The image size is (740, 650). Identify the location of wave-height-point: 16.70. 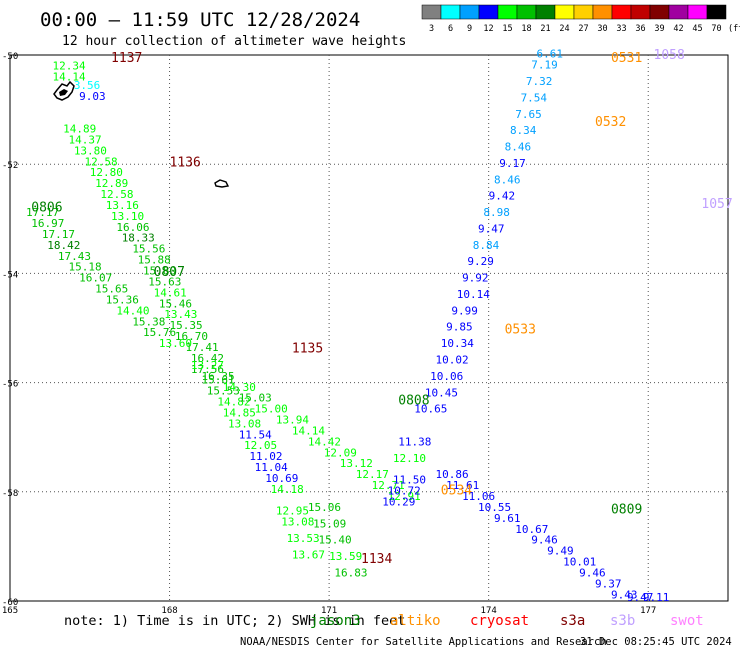
(191, 336).